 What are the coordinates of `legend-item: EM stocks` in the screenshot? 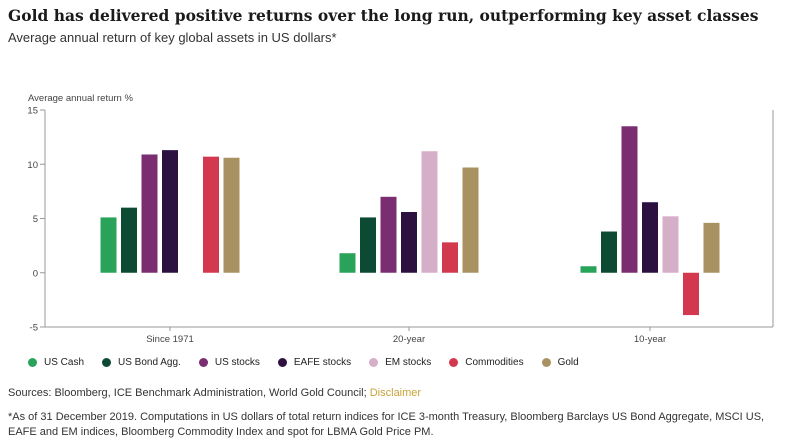 It's located at (400, 362).